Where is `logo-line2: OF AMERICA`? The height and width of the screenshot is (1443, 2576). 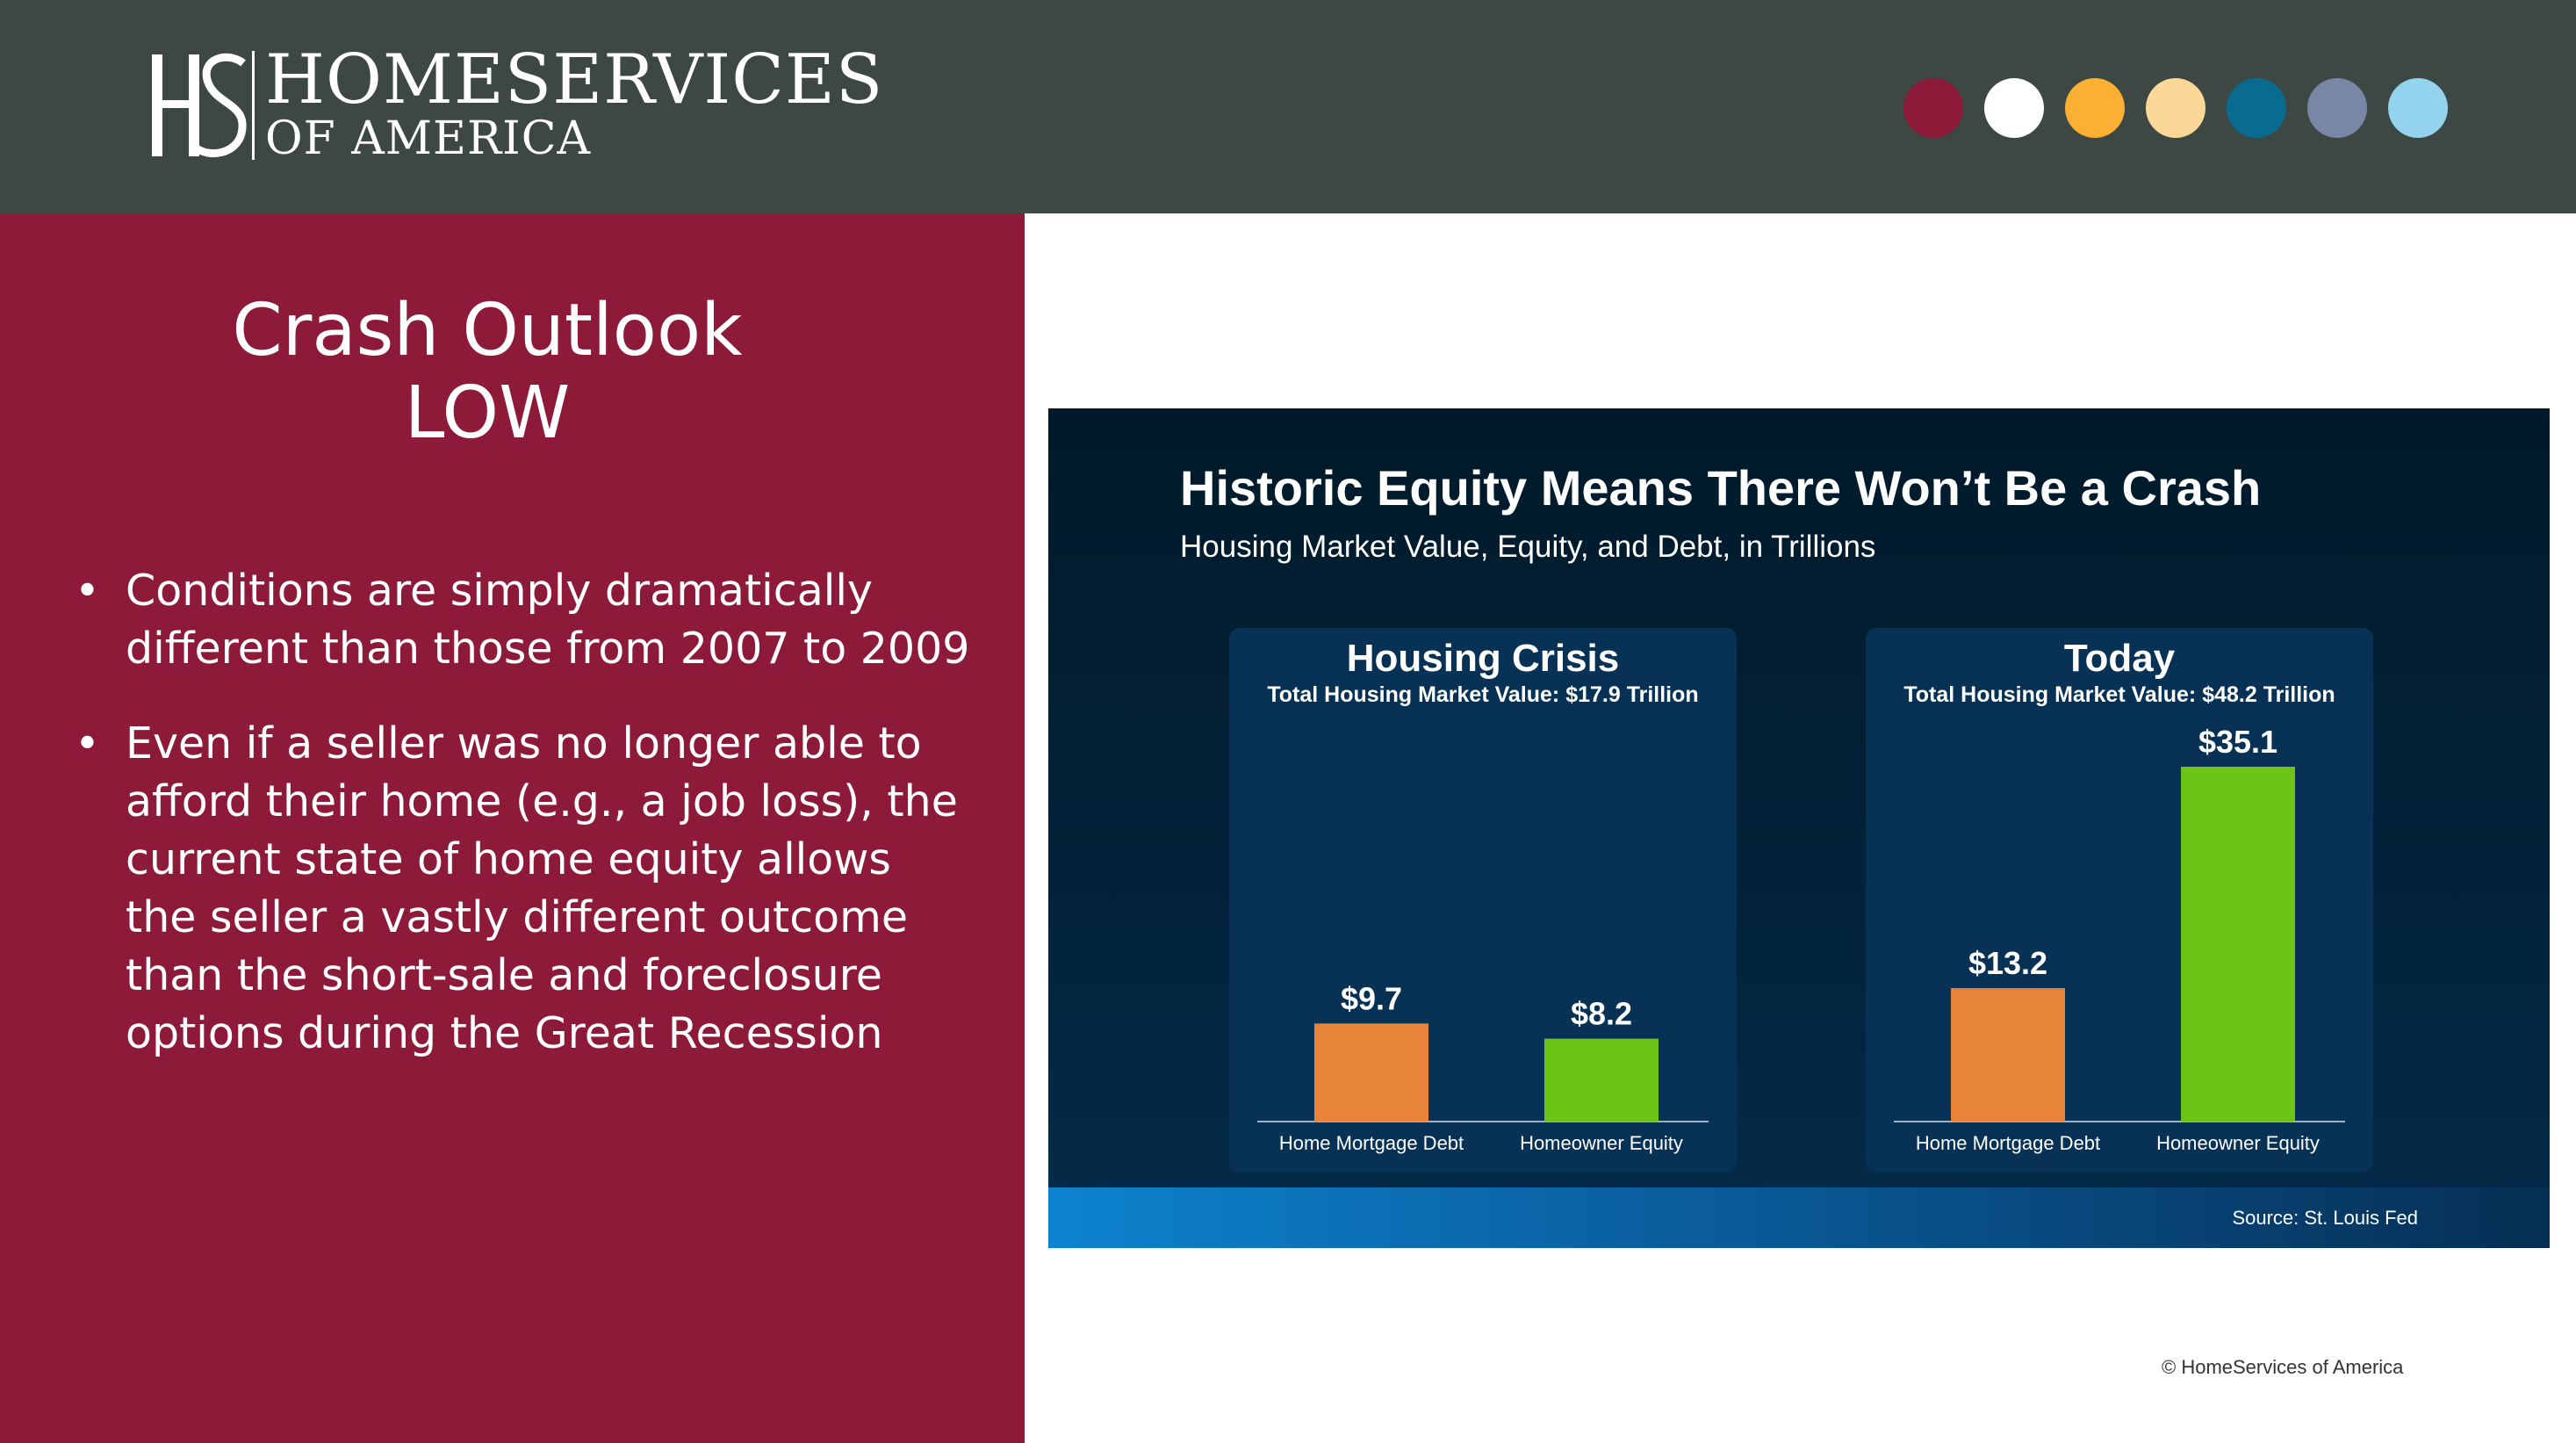
logo-line2: OF AMERICA is located at coordinates (428, 138).